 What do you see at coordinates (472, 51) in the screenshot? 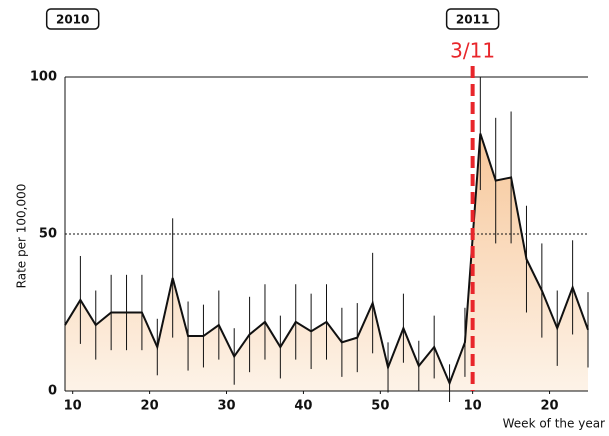
I see `event-label: 3/11` at bounding box center [472, 51].